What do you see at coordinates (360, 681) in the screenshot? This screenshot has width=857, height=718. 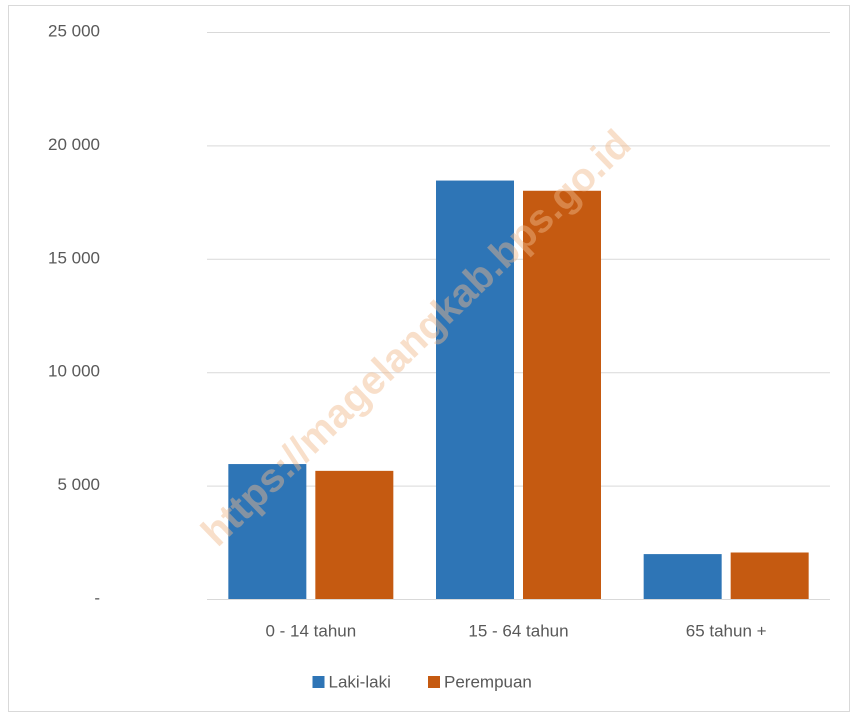 I see `legend-label: Laki-laki` at bounding box center [360, 681].